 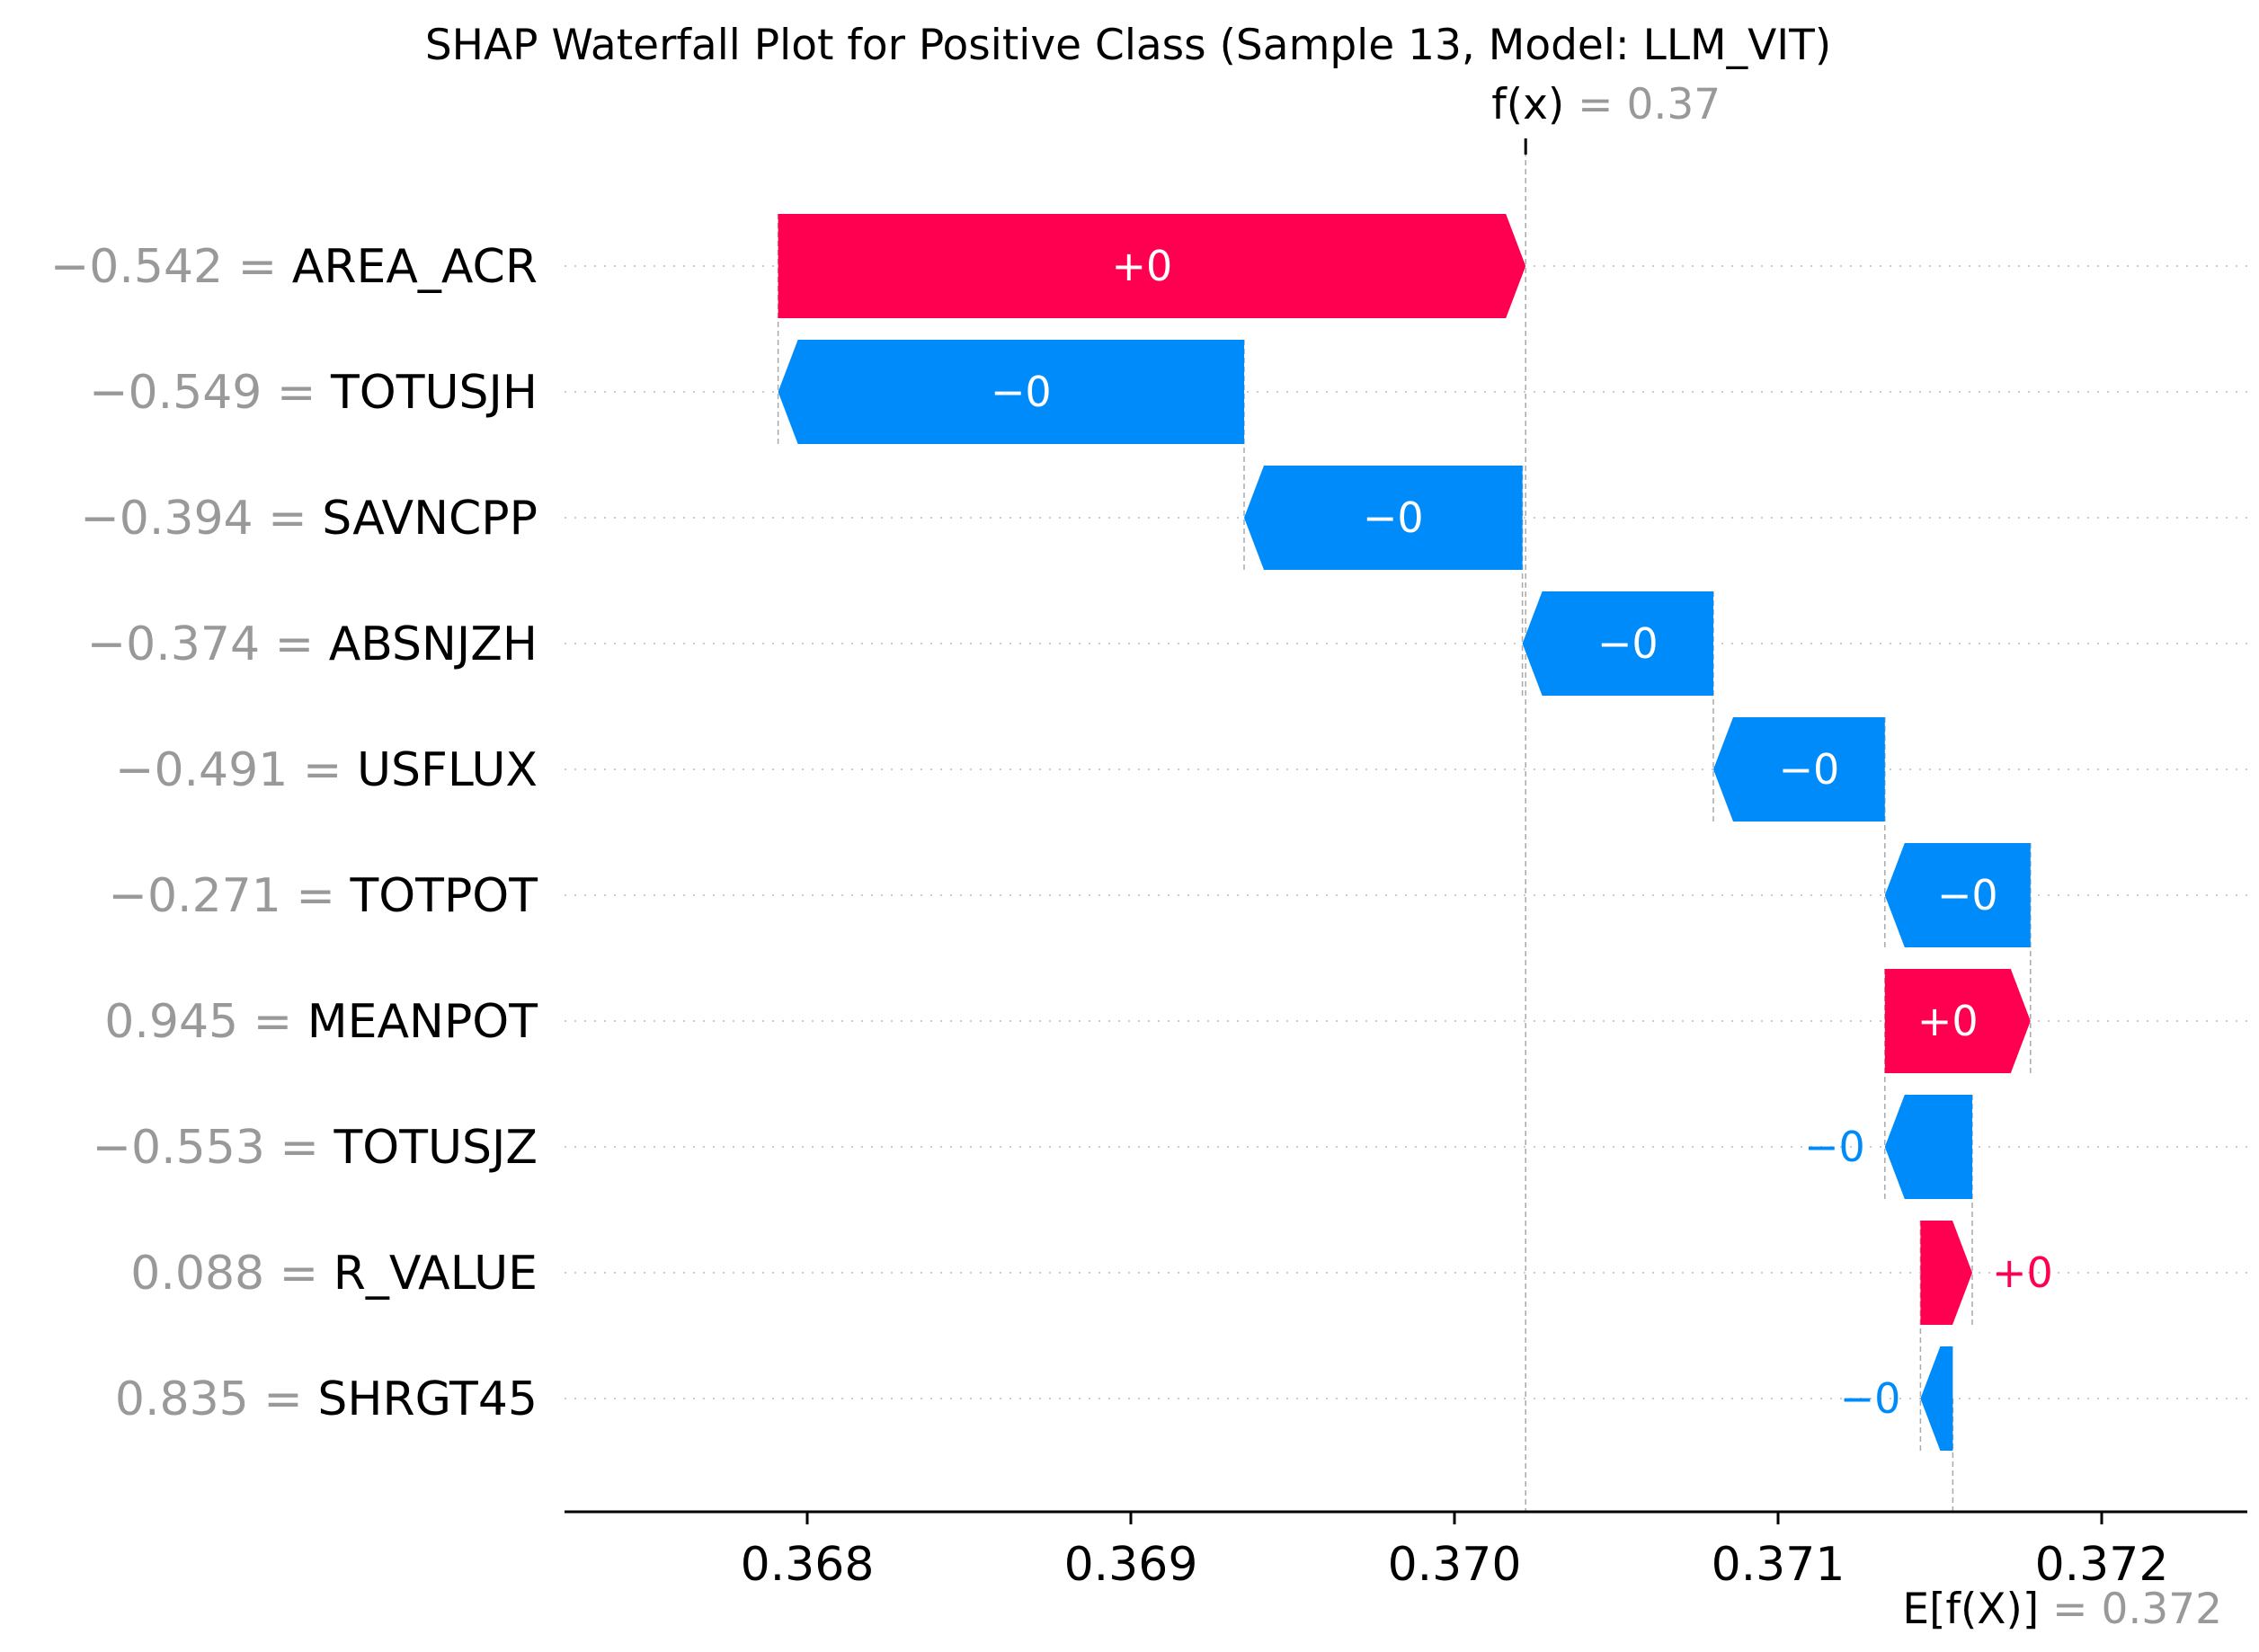 I want to click on bar-totpot, so click(x=1958, y=895).